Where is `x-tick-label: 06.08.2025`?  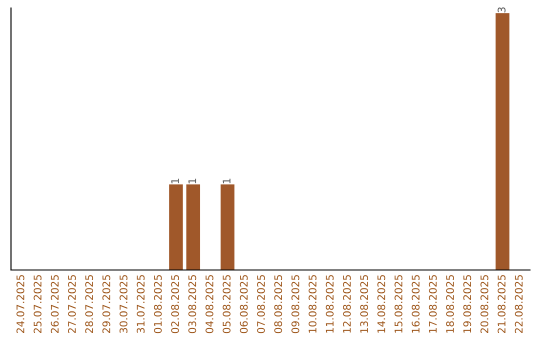 x-tick-label: 06.08.2025 is located at coordinates (244, 304).